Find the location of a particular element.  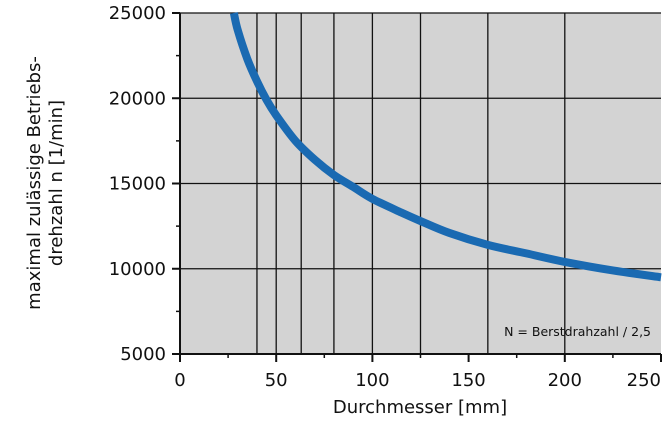

y-tick-label-10000: 10000 is located at coordinates (137, 269).